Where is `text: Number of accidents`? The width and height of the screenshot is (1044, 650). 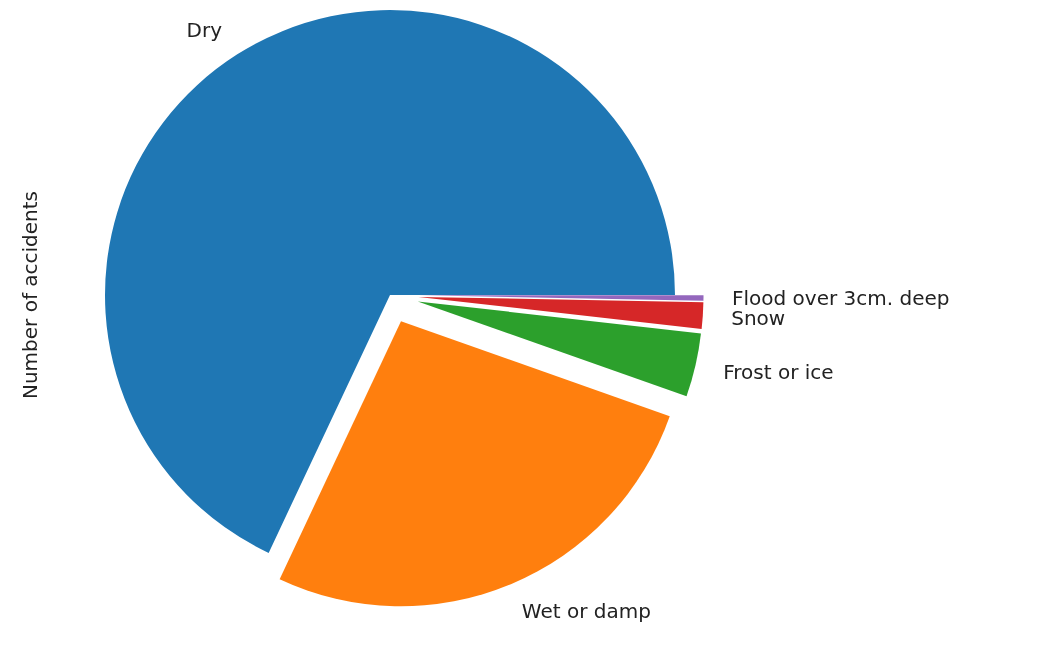
text: Number of accidents is located at coordinates (30, 295).